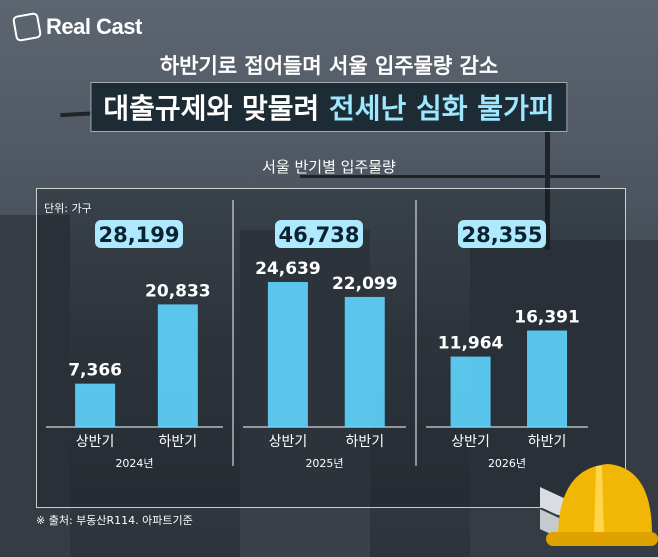  What do you see at coordinates (68, 208) in the screenshot?
I see `unit-label: 단위: 가구` at bounding box center [68, 208].